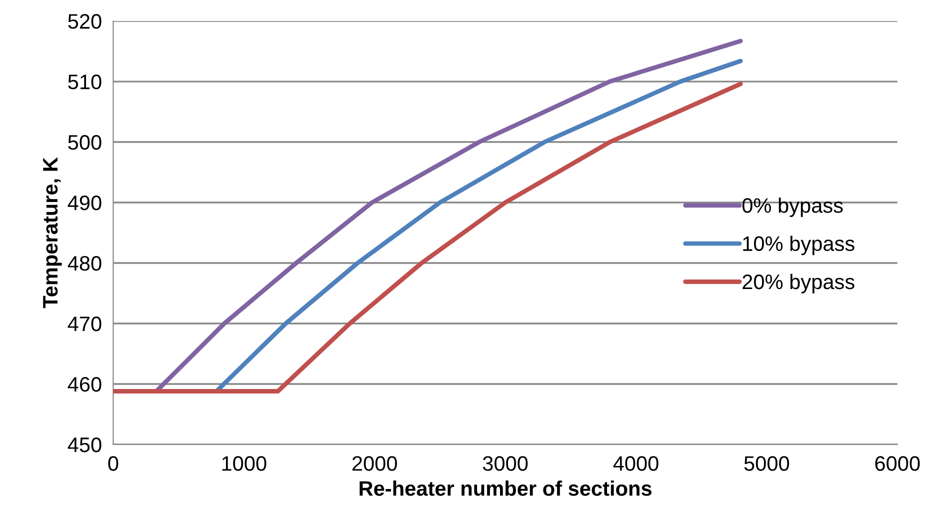  I want to click on y-tick-label: 470, so click(85, 324).